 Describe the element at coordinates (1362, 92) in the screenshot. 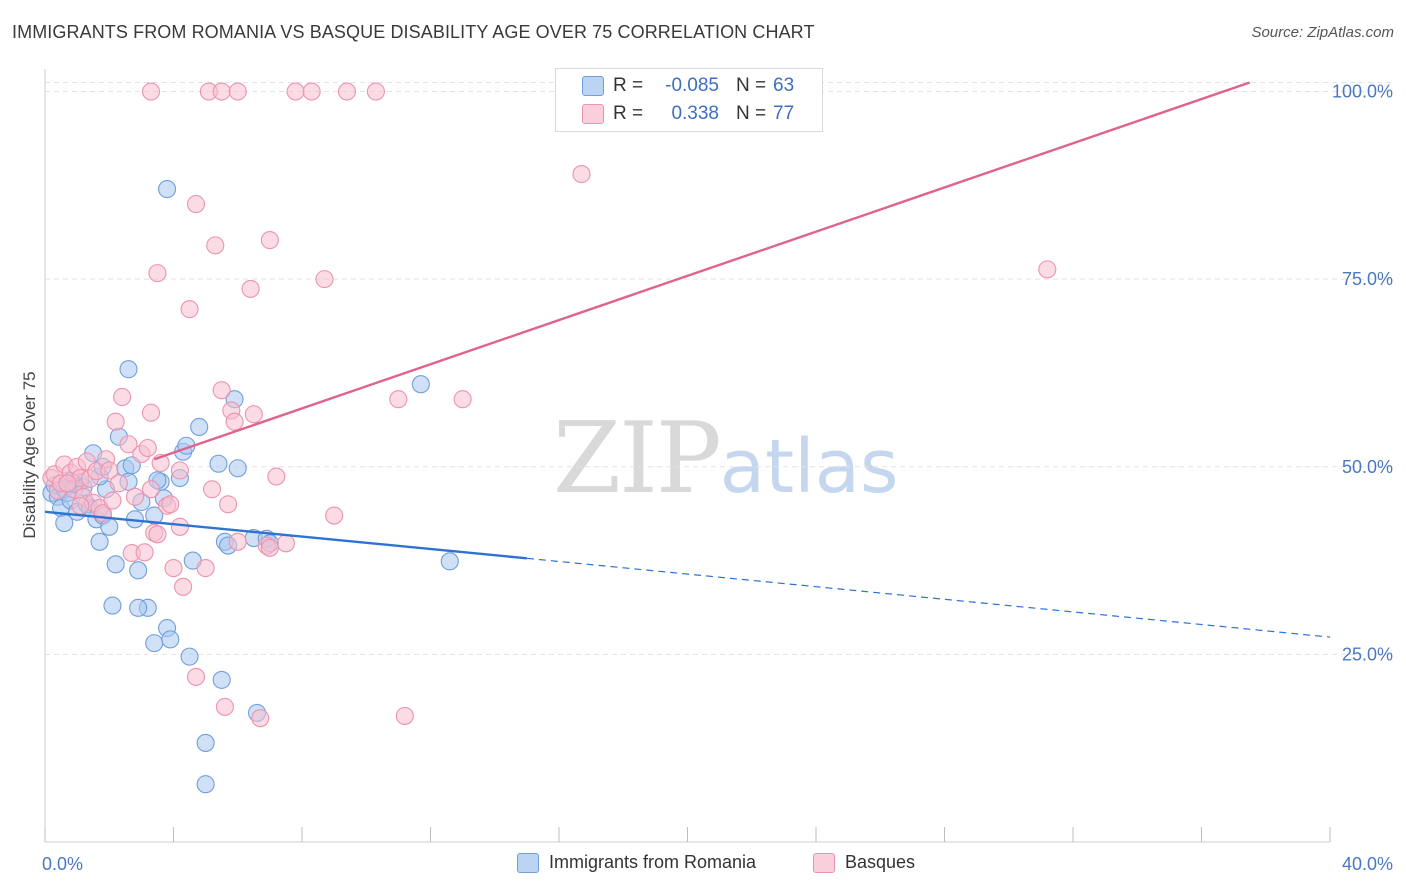

I see `y-tick-label: 100.0%` at that location.